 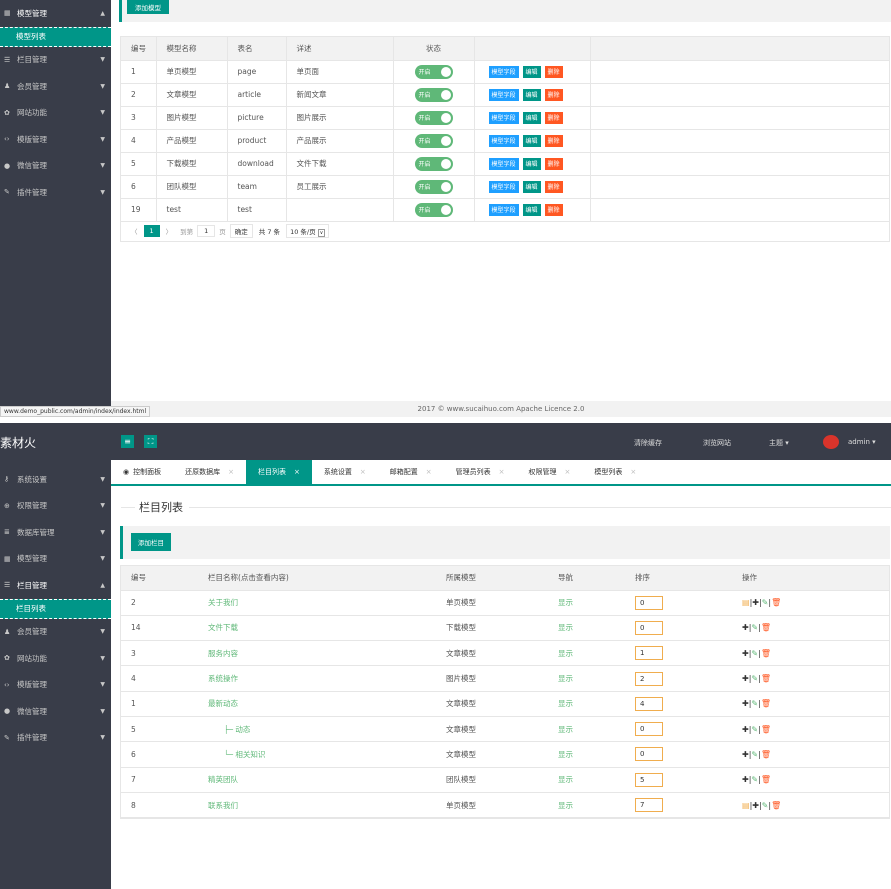 I want to click on user-menu: admin ▾, so click(x=862, y=442).